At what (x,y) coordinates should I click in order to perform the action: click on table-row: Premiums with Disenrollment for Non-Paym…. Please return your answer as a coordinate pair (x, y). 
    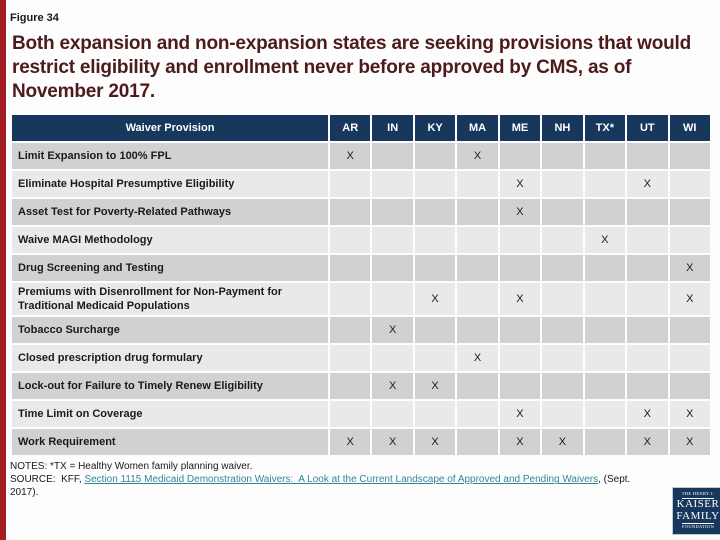
    Looking at the image, I should click on (361, 299).